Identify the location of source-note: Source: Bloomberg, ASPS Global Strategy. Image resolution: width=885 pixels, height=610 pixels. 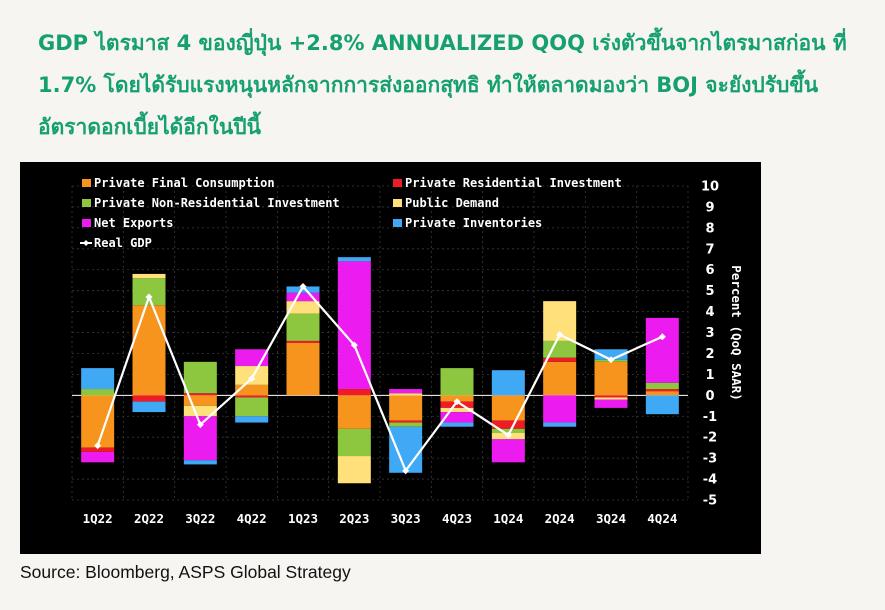
(185, 572).